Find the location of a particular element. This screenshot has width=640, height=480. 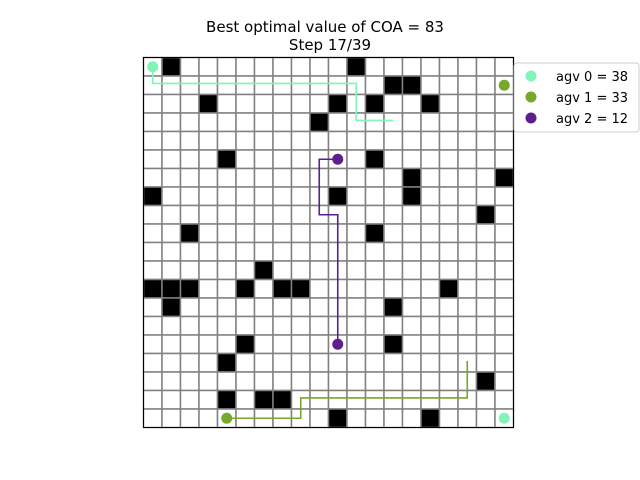

legend-label-agv-1: agv 1 = 33 is located at coordinates (592, 98).